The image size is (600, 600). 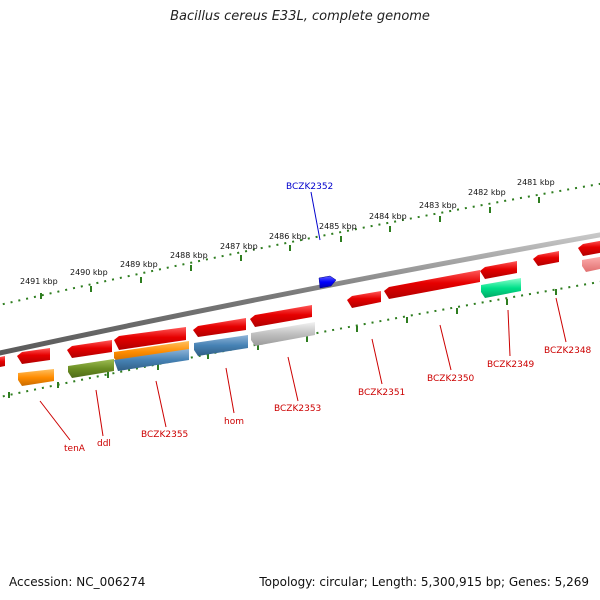 What do you see at coordinates (509, 333) in the screenshot?
I see `leader-BCZK2349` at bounding box center [509, 333].